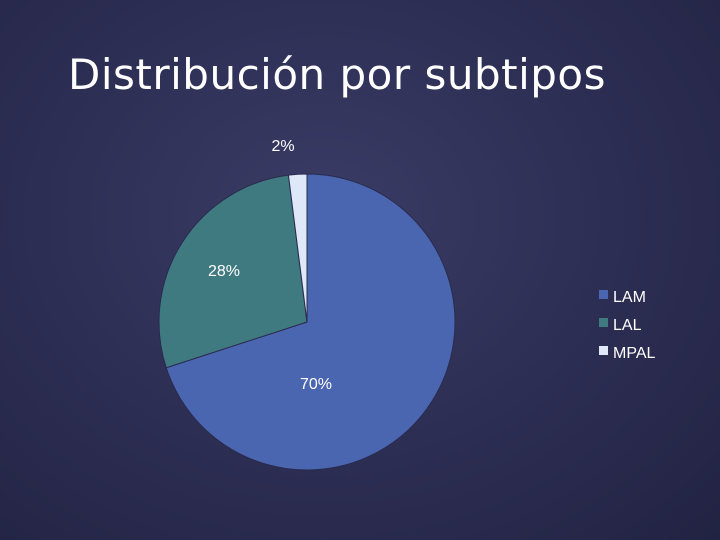 This screenshot has height=540, width=720. Describe the element at coordinates (634, 353) in the screenshot. I see `legend-label-mpal: MPAL` at that location.